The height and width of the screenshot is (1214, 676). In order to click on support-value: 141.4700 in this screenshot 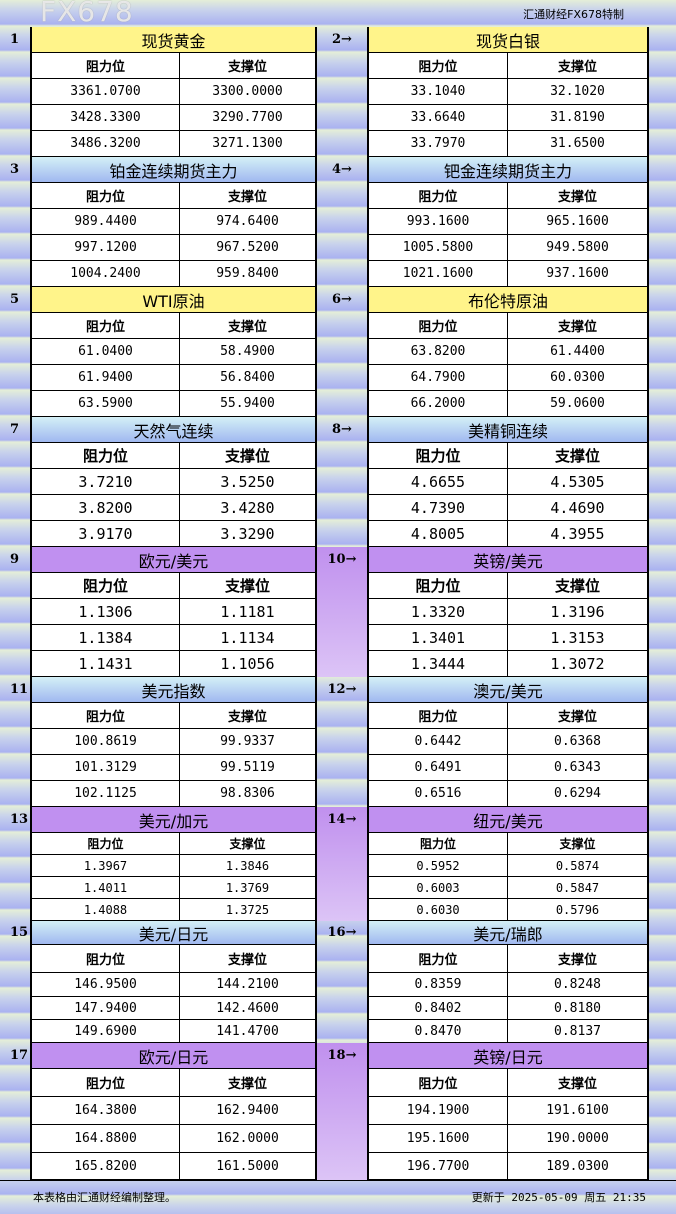, I will do `click(247, 1031)`.